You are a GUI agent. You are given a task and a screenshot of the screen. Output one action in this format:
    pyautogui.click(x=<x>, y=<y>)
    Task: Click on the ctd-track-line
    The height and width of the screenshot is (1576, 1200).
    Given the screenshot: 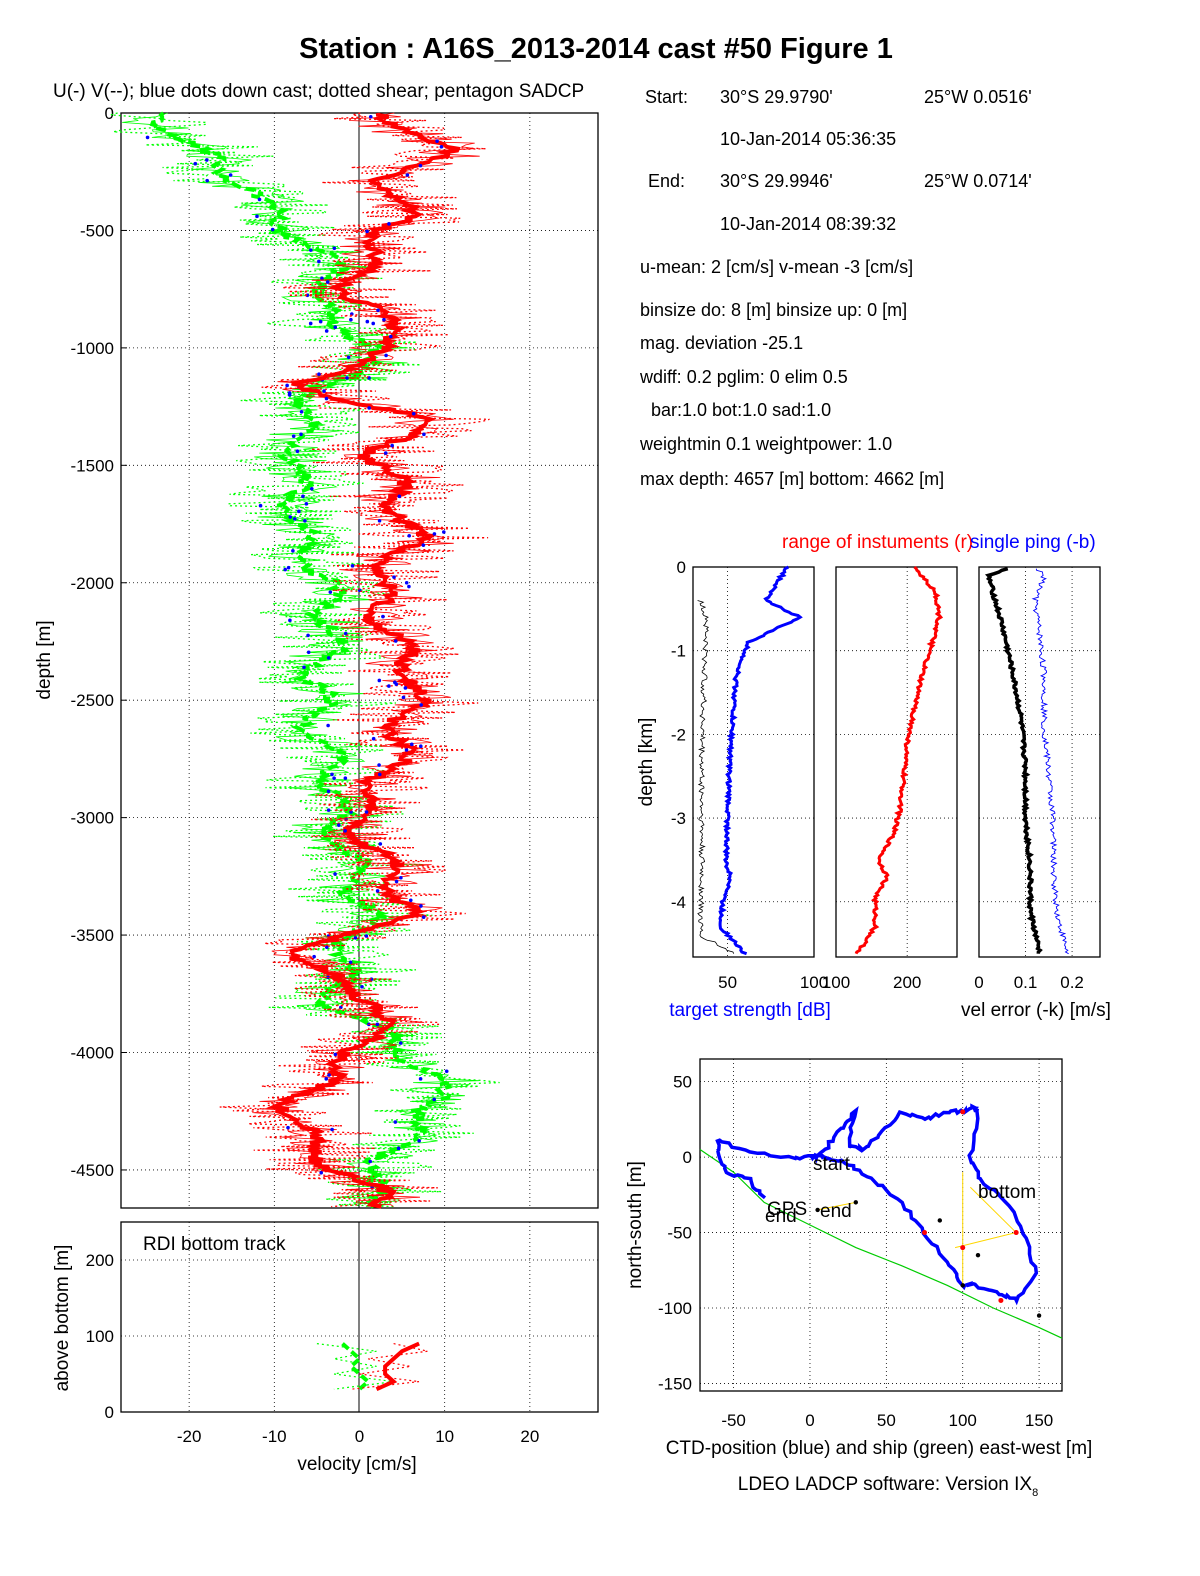 What is the action you would take?
    pyautogui.click(x=877, y=1204)
    